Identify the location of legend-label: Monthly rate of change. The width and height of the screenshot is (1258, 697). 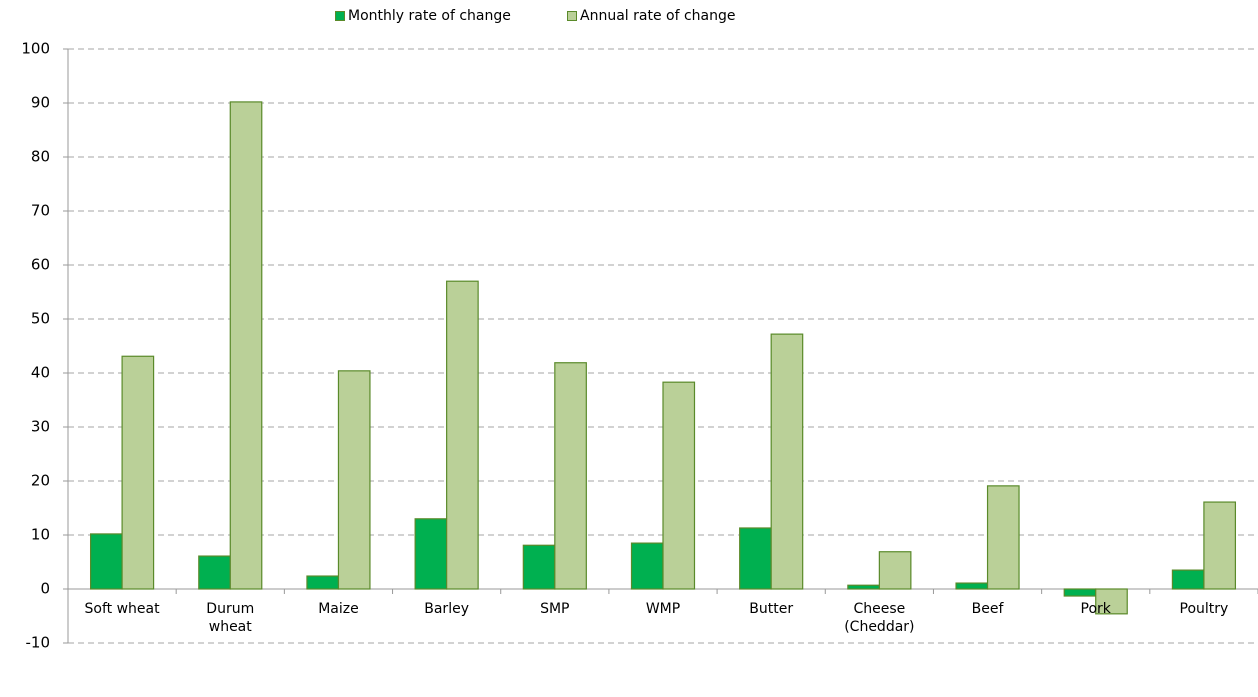
(429, 16).